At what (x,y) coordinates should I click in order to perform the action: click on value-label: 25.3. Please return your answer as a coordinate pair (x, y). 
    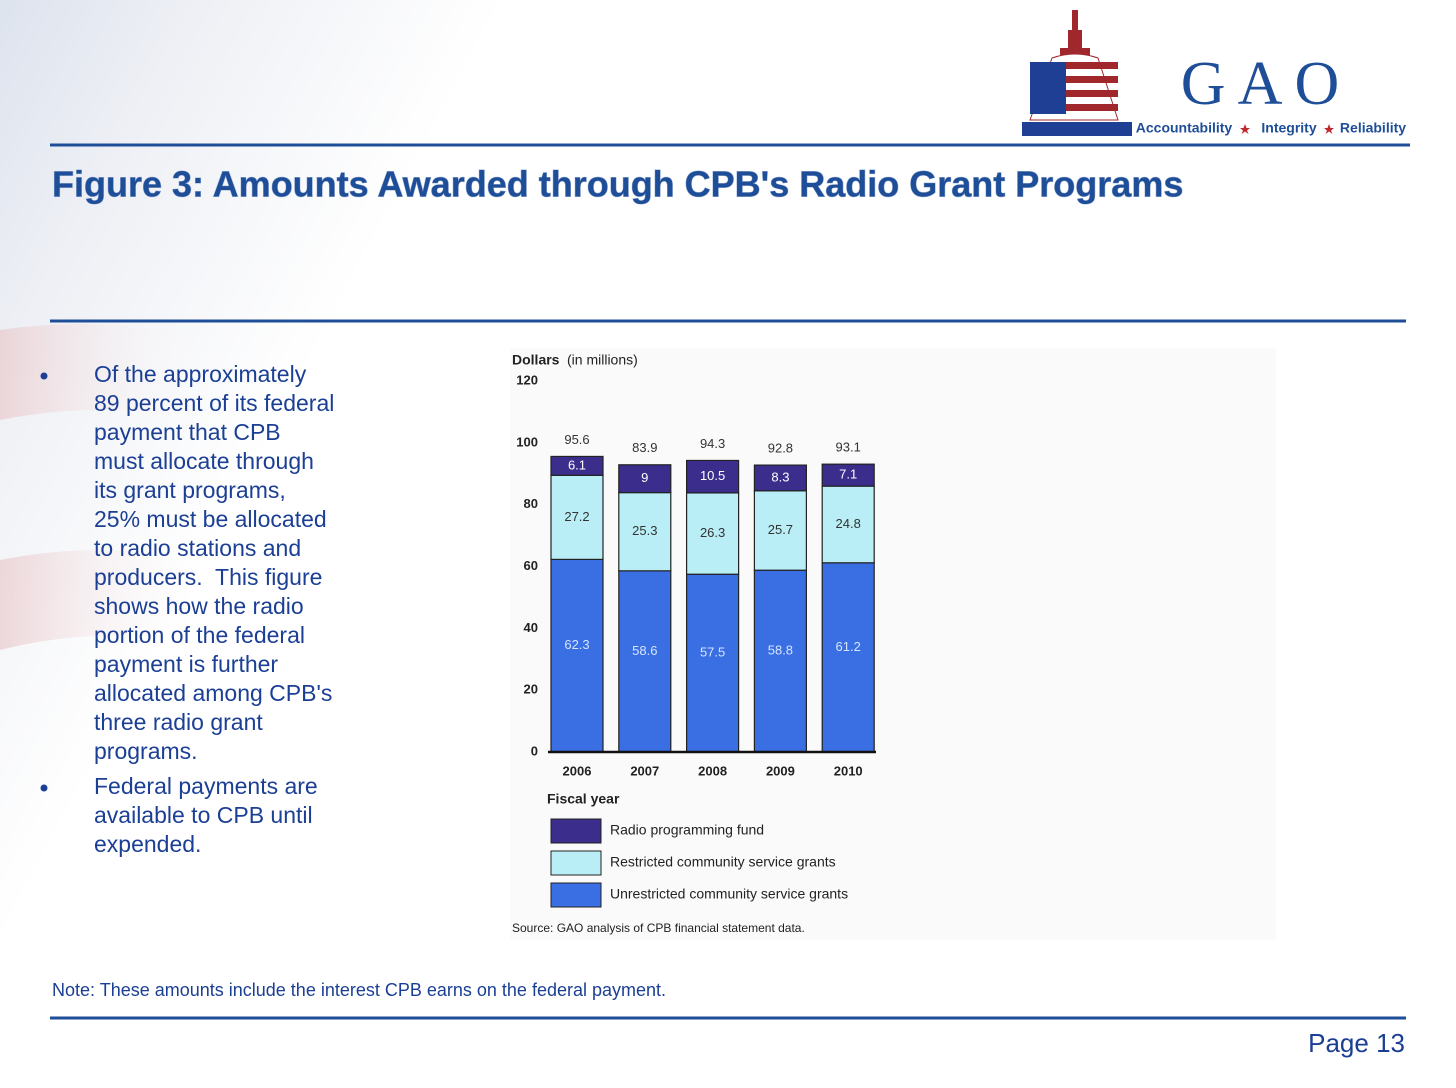
    Looking at the image, I should click on (644, 530).